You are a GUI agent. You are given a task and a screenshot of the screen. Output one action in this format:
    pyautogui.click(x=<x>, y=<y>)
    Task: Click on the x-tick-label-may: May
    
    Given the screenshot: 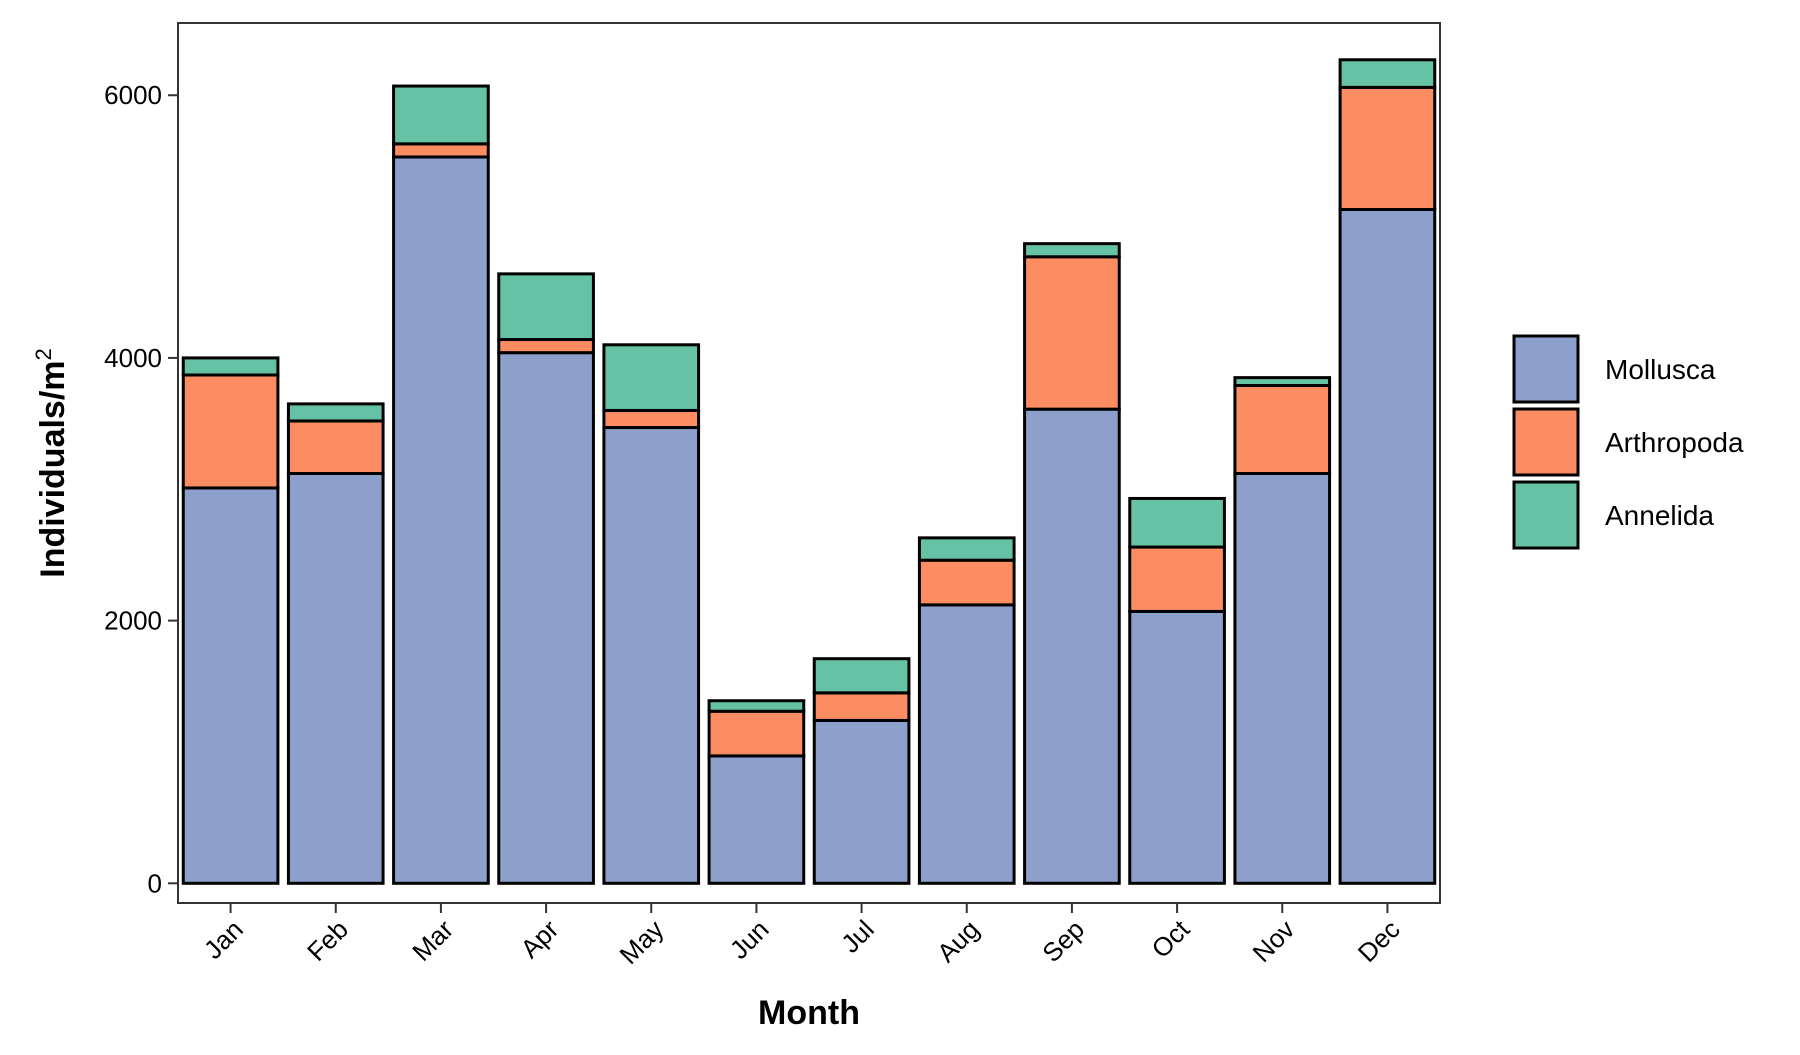 What is the action you would take?
    pyautogui.click(x=642, y=942)
    